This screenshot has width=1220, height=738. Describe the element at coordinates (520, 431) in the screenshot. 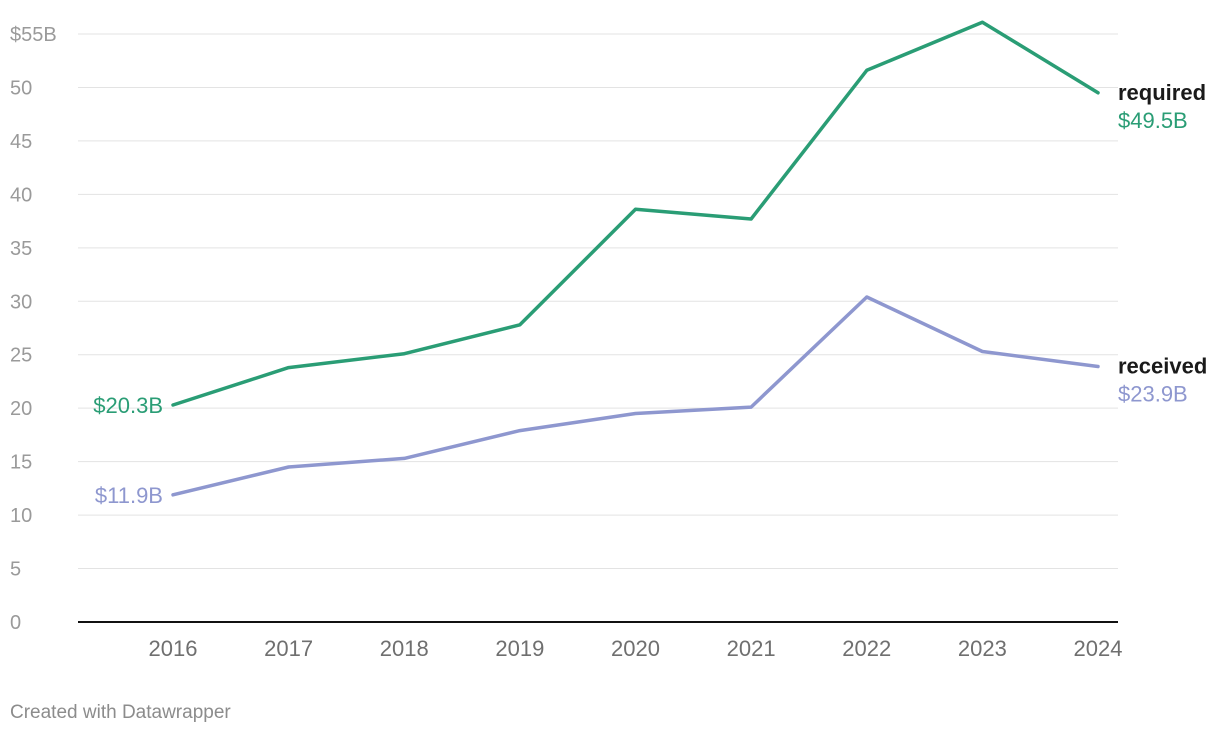

I see `data-point-received-2019` at that location.